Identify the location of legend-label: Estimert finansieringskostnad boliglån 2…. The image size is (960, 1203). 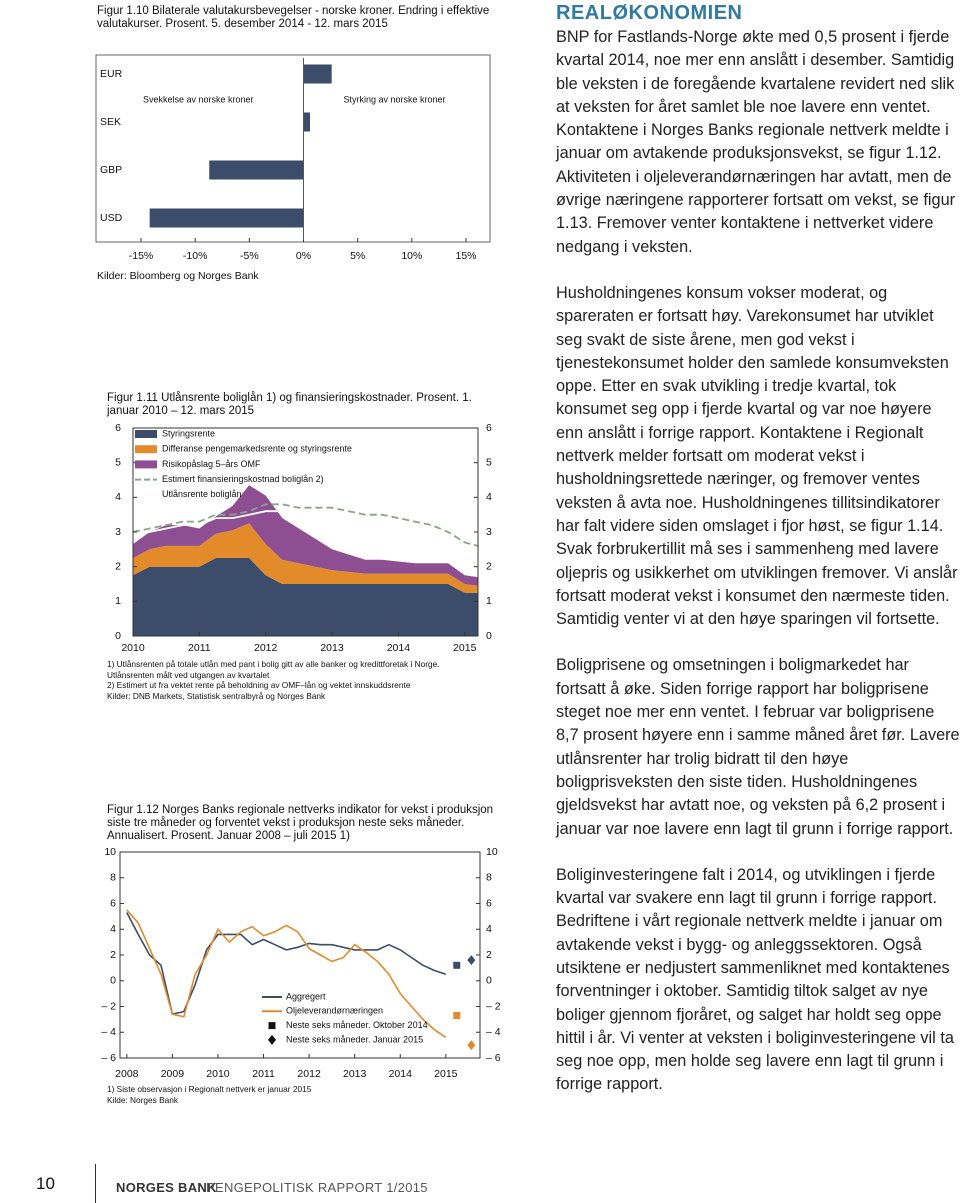
(243, 479).